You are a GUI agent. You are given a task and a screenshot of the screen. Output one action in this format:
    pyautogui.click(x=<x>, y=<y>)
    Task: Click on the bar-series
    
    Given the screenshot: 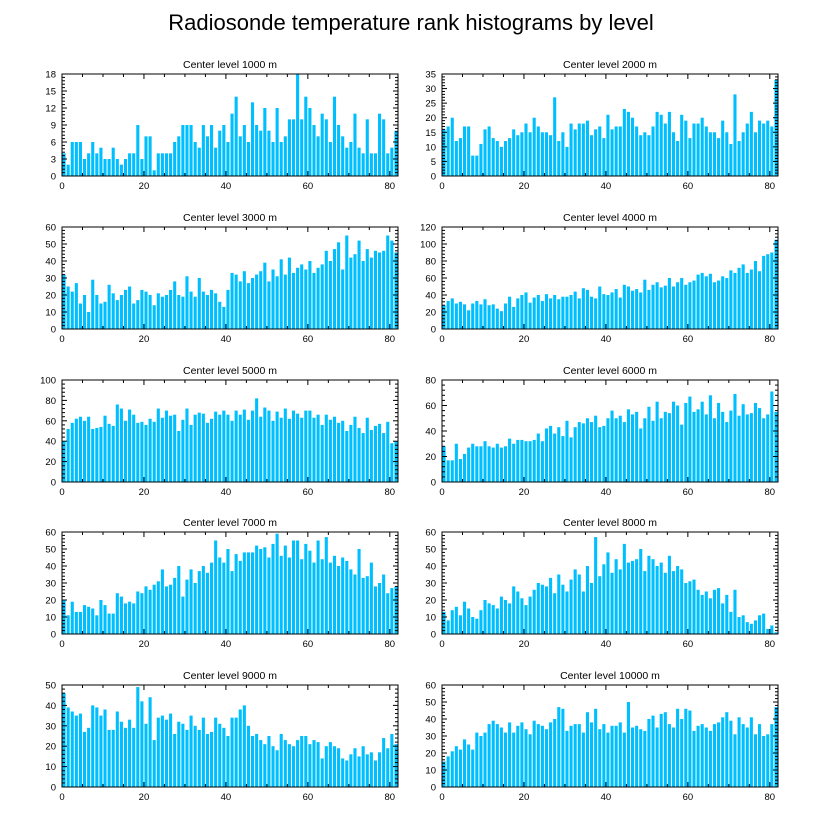 What is the action you would take?
    pyautogui.click(x=610, y=585)
    